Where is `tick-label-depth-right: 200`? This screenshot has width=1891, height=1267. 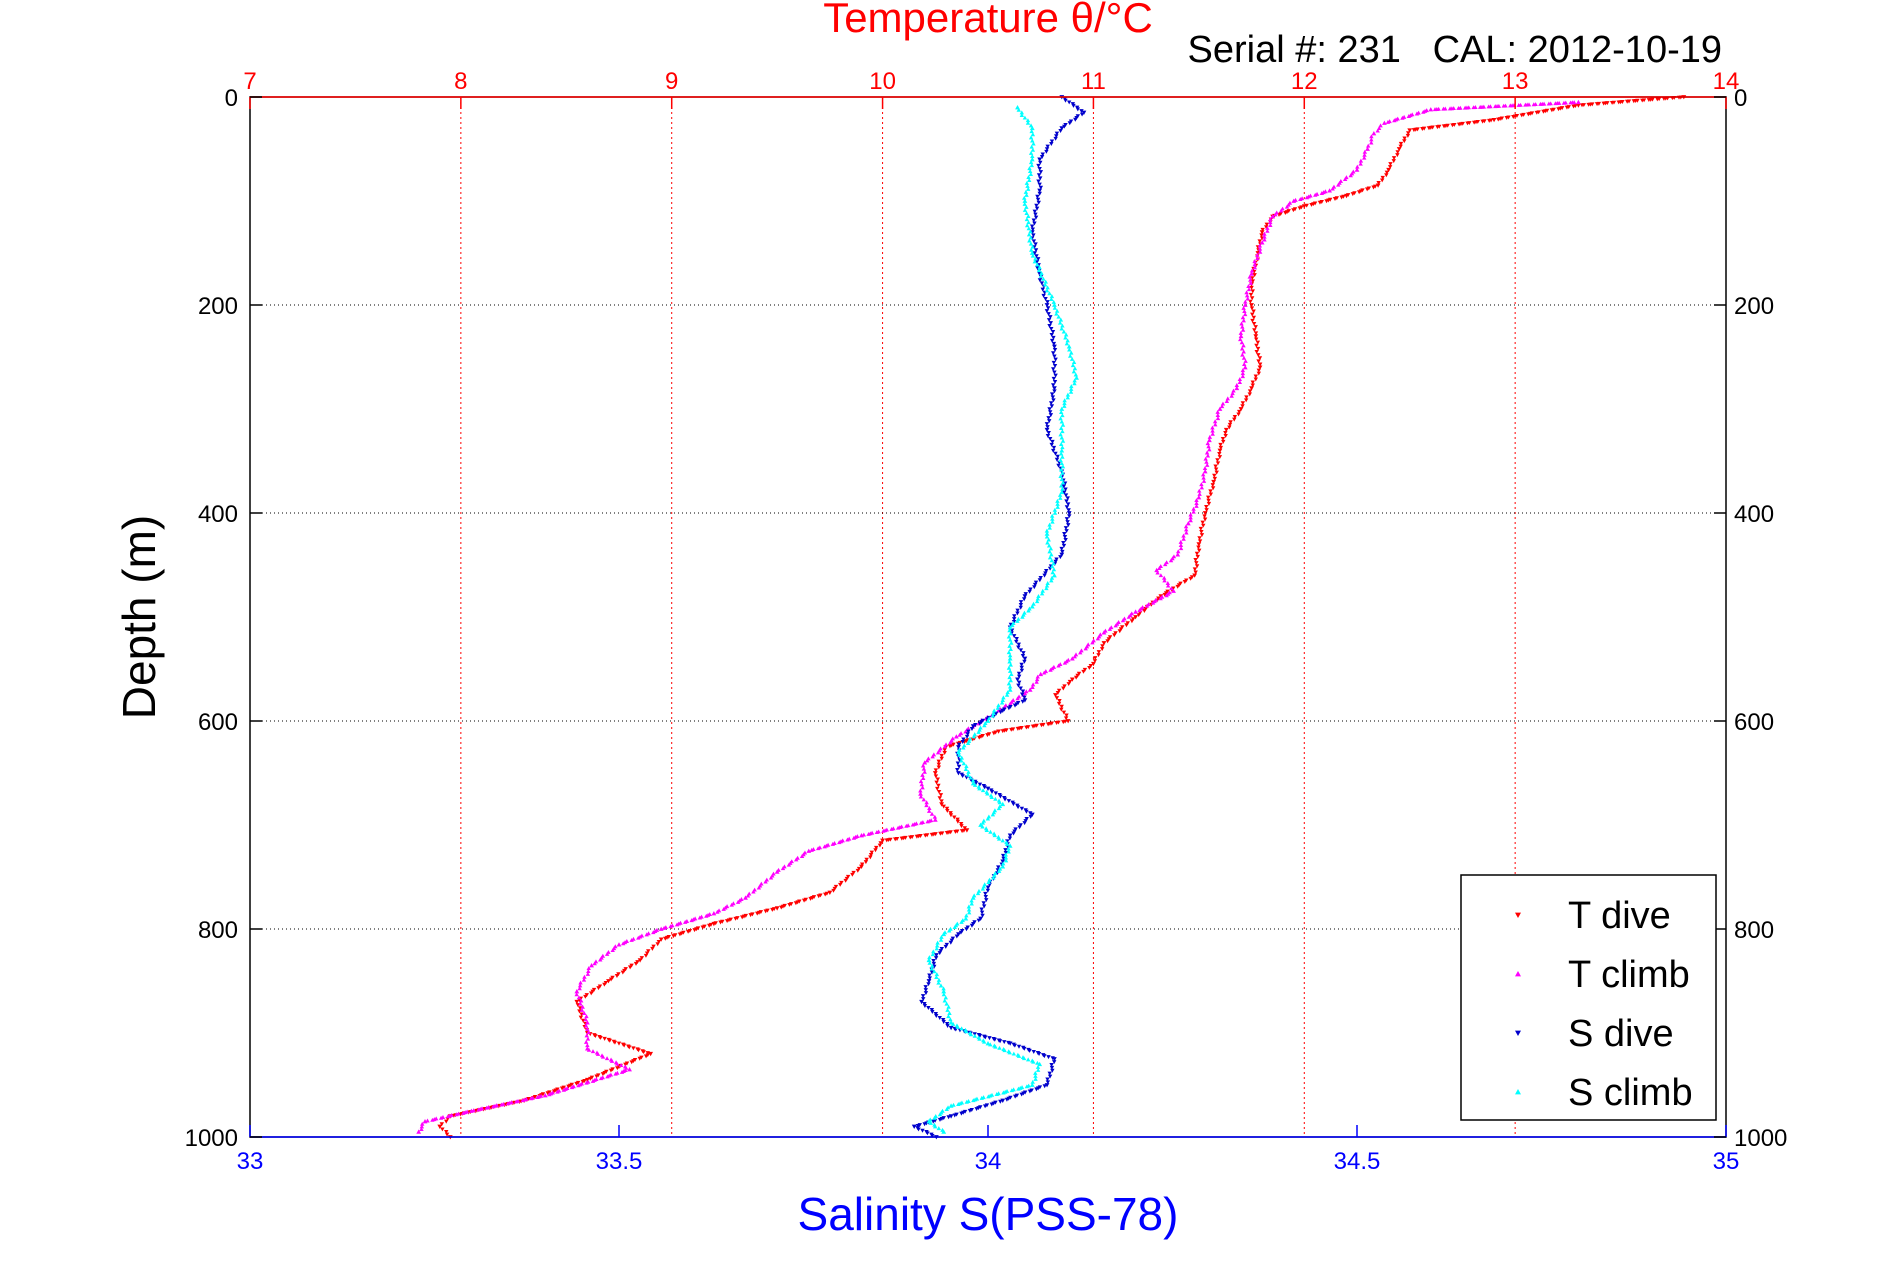
tick-label-depth-right: 200 is located at coordinates (1754, 306).